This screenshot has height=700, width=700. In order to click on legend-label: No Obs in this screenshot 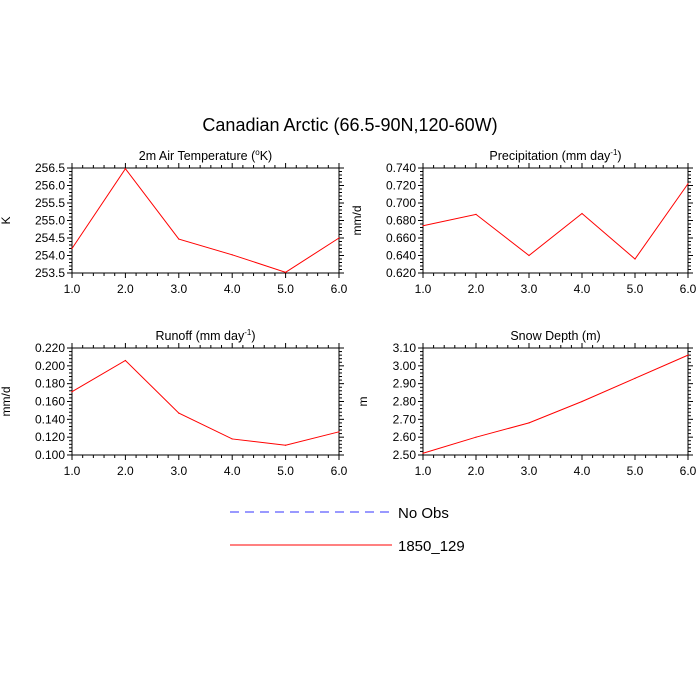, I will do `click(423, 513)`.